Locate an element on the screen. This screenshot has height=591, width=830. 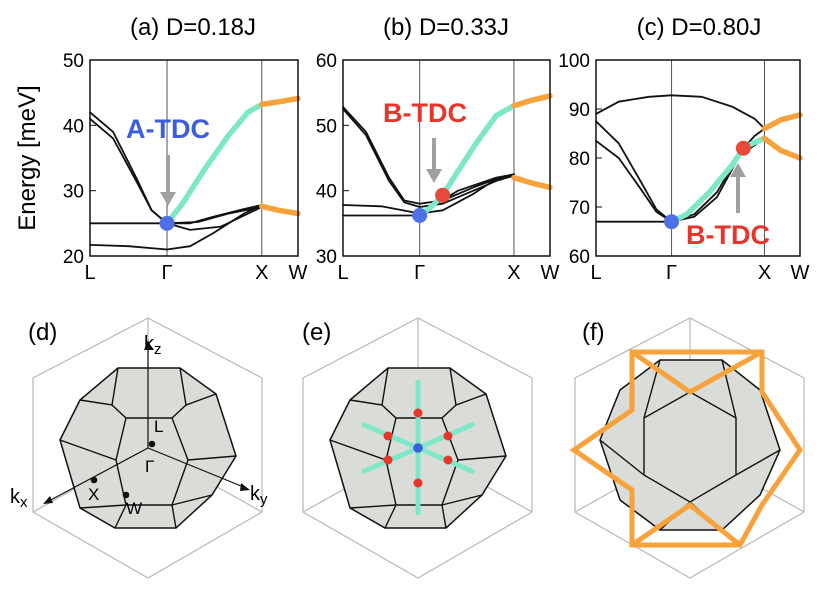
kz-label: kz is located at coordinates (153, 345).